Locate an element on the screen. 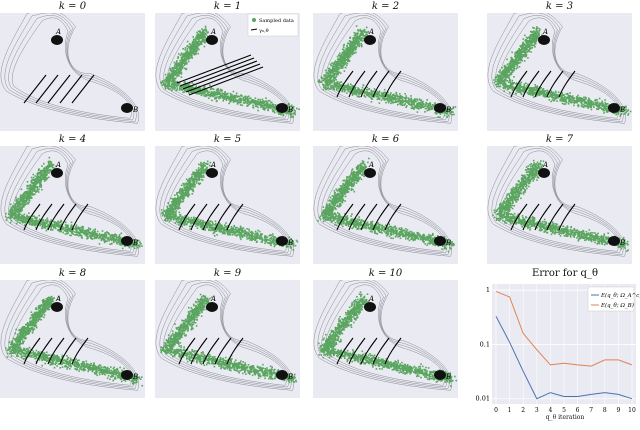 The height and width of the screenshot is (430, 640). panel-plot-k5: AB is located at coordinates (227, 205).